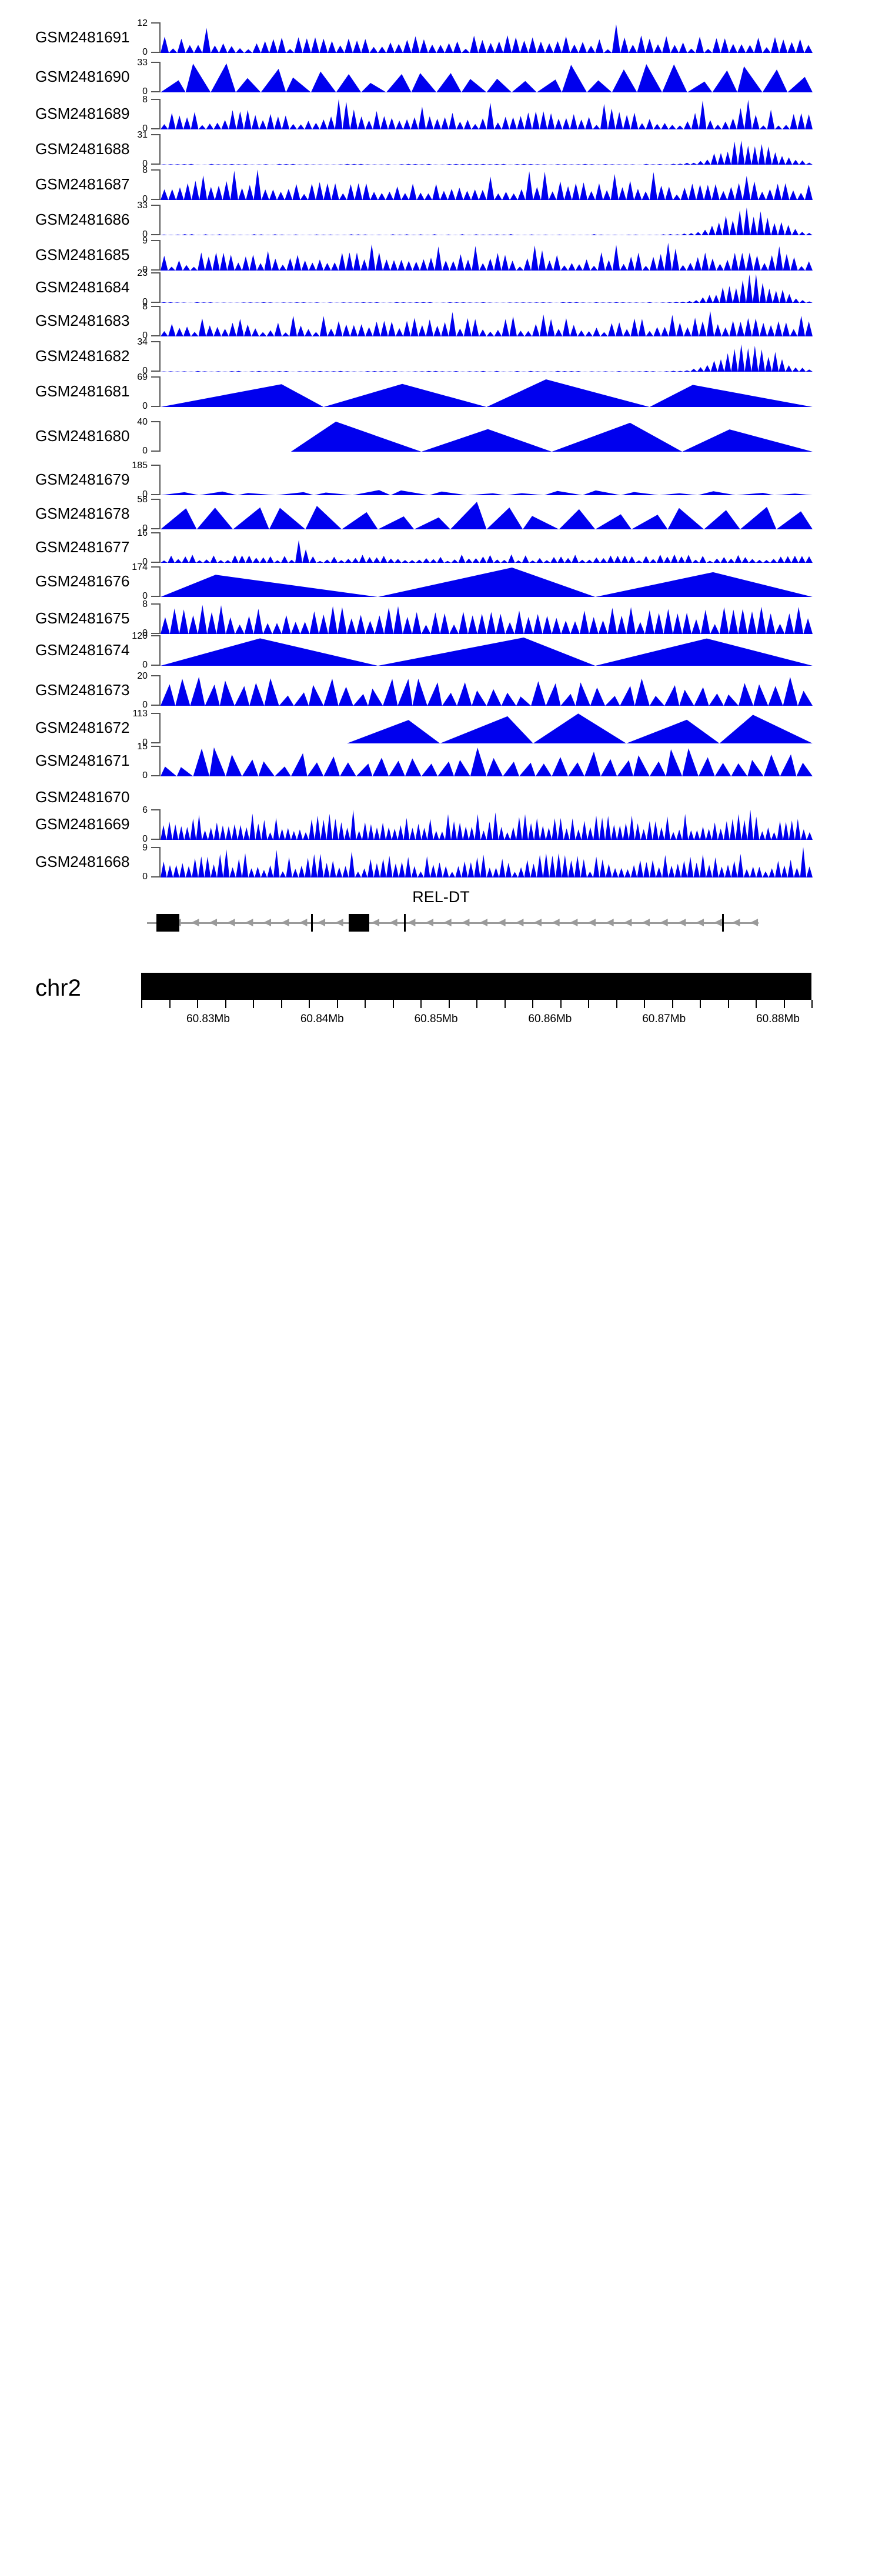  Describe the element at coordinates (476, 986) in the screenshot. I see `chromosome-bar` at that location.